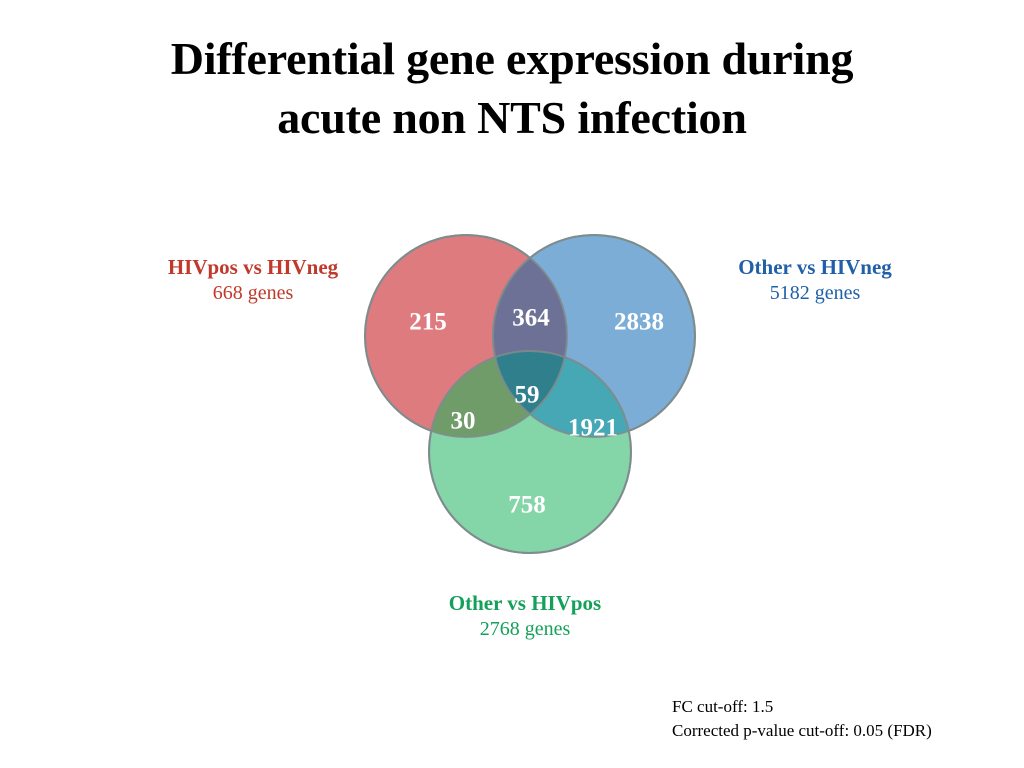 This screenshot has width=1024, height=768. Describe the element at coordinates (498, 394) in the screenshot. I see `venn-region-left-bottom` at that location.